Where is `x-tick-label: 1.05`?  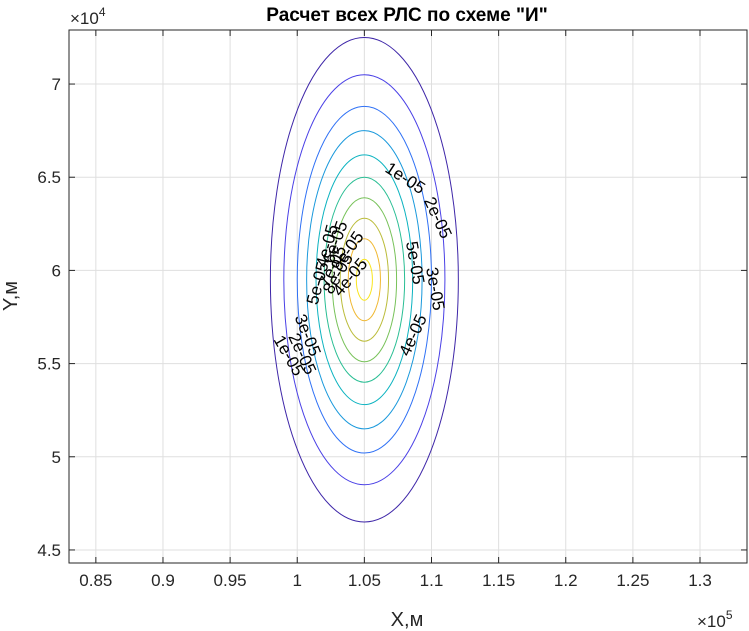
x-tick-label: 1.05 is located at coordinates (364, 580).